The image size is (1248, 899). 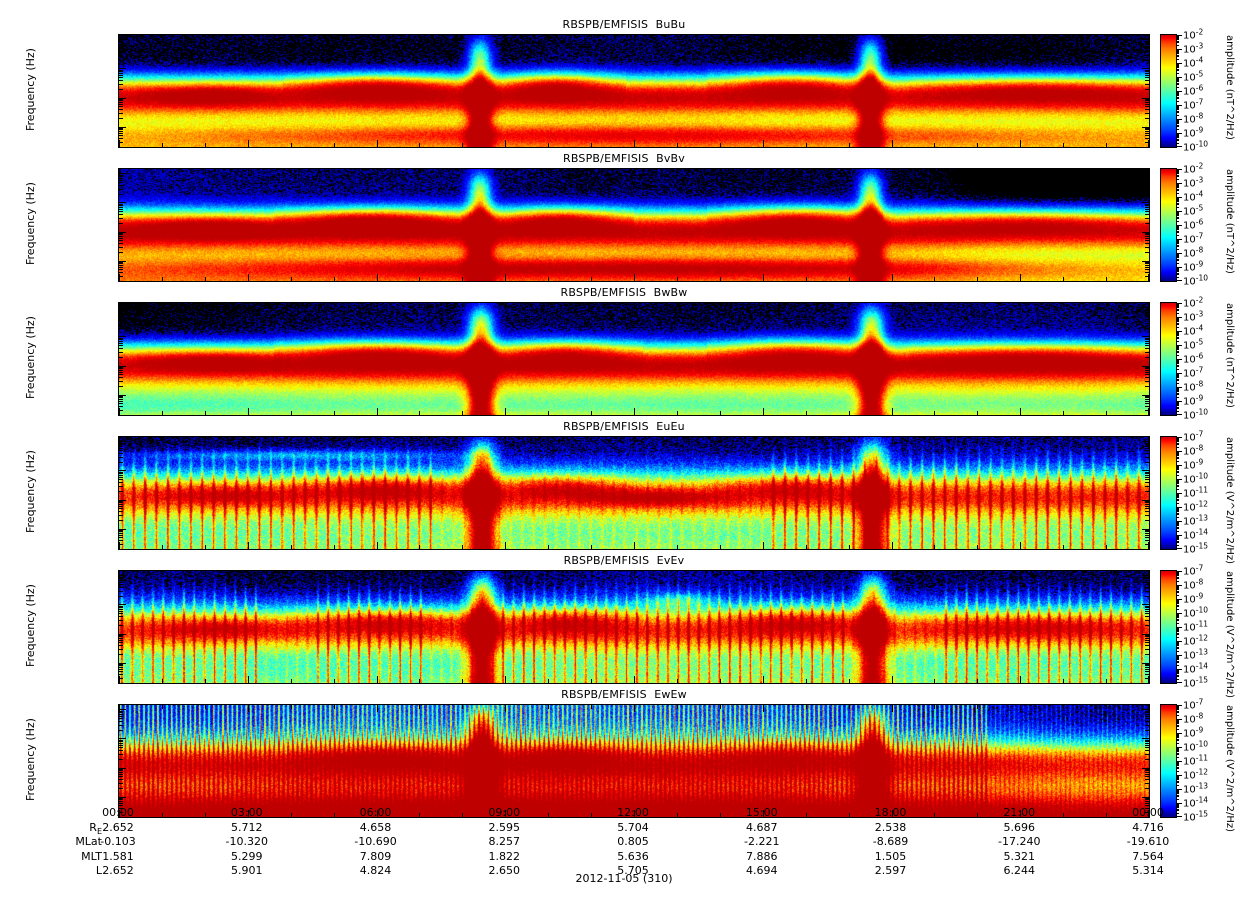 I want to click on spectrogram-image-bvbv, so click(x=634, y=225).